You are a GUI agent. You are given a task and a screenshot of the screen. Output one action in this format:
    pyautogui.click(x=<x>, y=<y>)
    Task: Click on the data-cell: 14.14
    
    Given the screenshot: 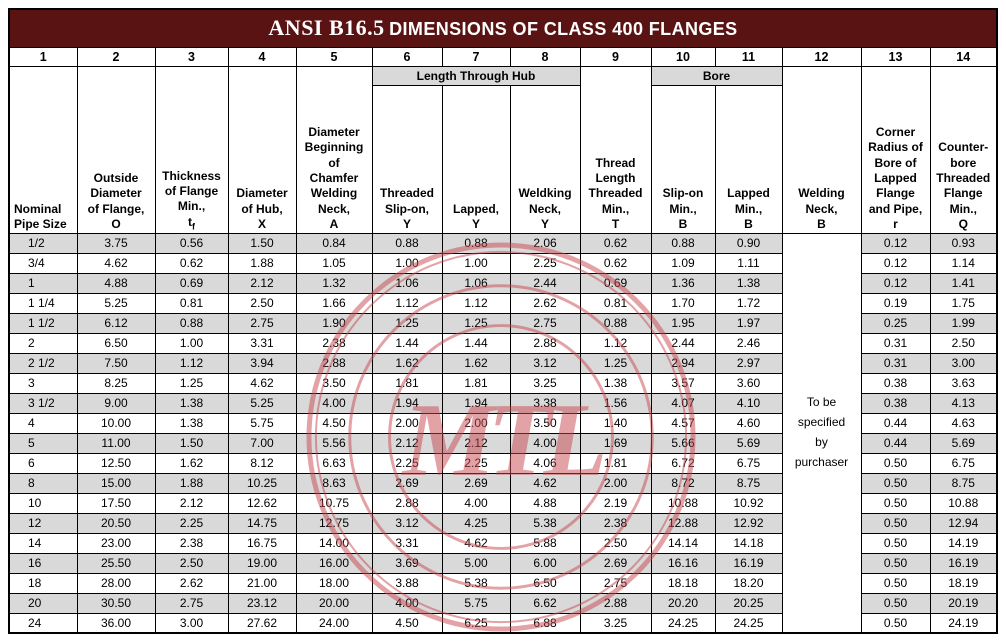 What is the action you would take?
    pyautogui.click(x=683, y=543)
    